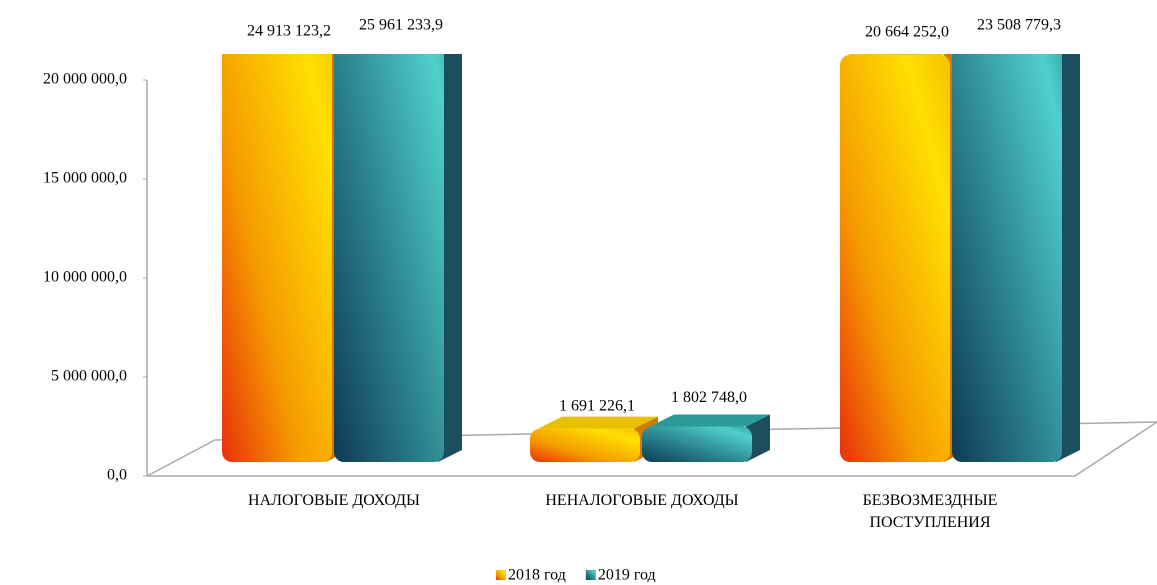 The width and height of the screenshot is (1157, 585). I want to click on y-tick-label: 10 000 000,0, so click(85, 277).